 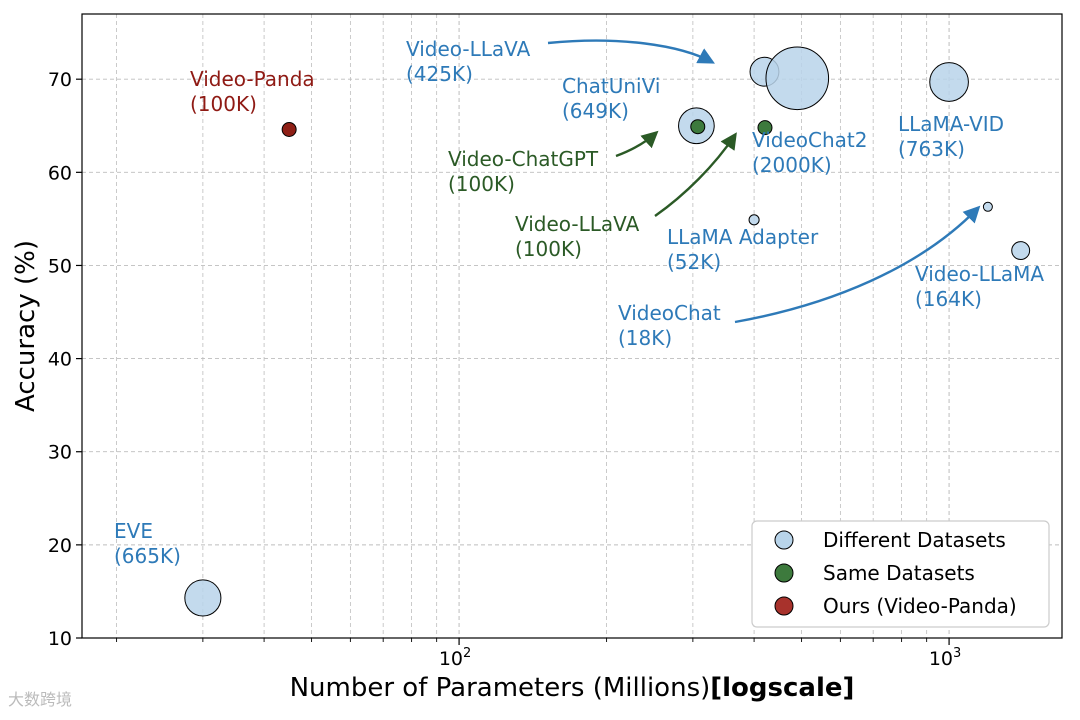 What do you see at coordinates (914, 540) in the screenshot?
I see `legend-label-different: Different Datasets` at bounding box center [914, 540].